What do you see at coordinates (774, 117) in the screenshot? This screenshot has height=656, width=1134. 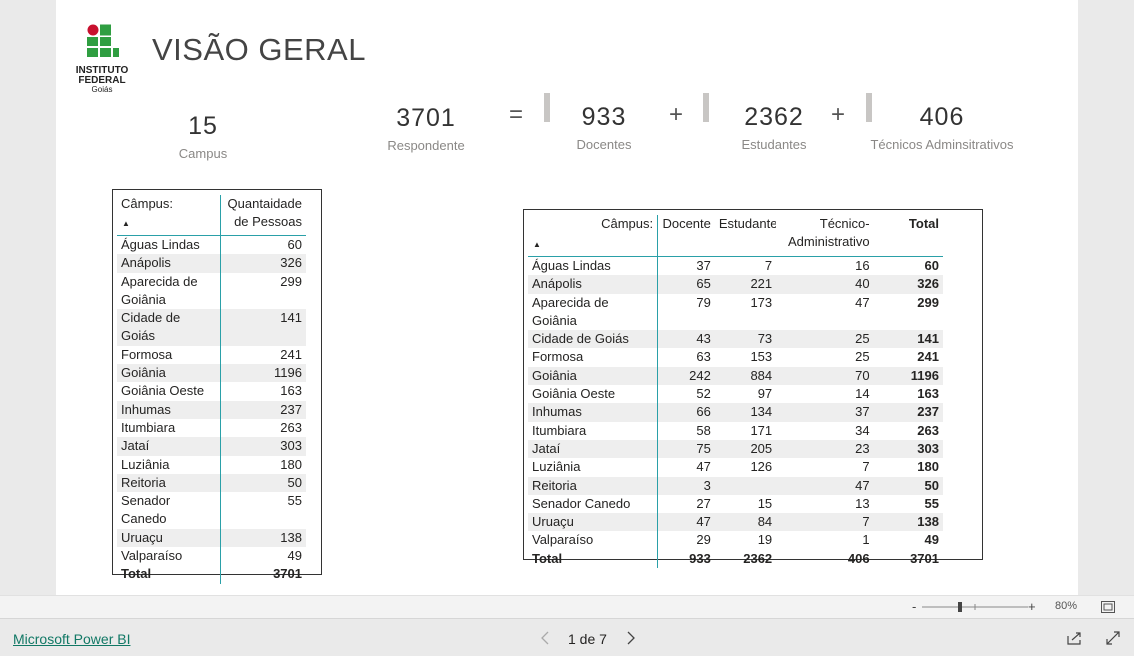 I see `kpi-value: 2362` at bounding box center [774, 117].